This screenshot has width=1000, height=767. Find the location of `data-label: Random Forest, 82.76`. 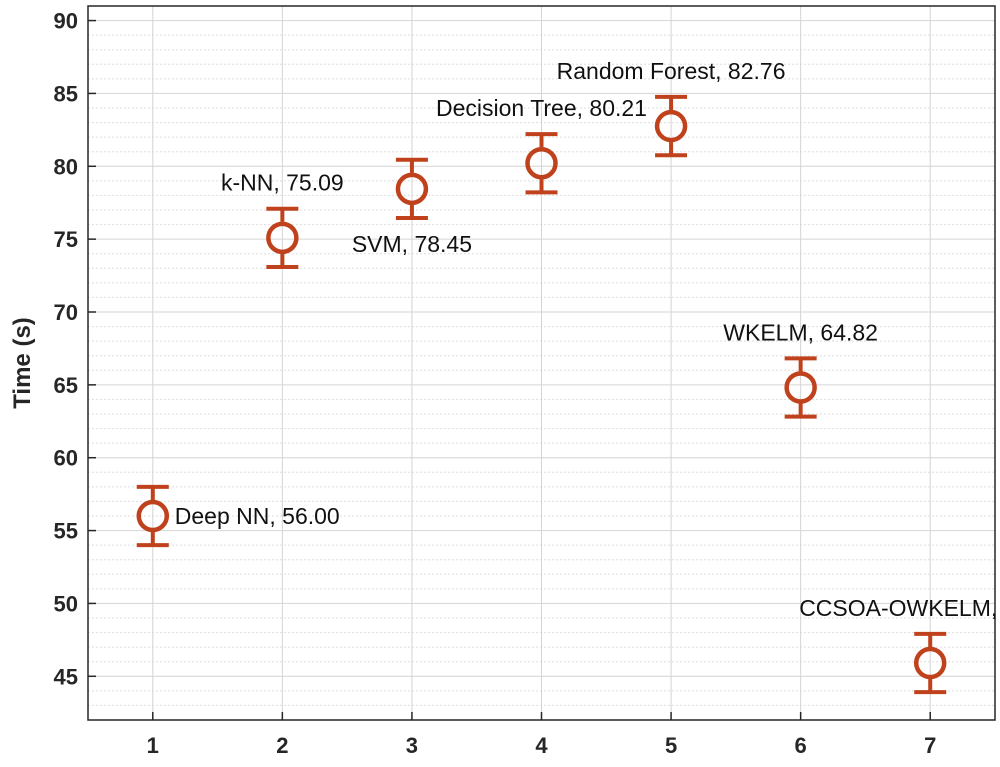

data-label: Random Forest, 82.76 is located at coordinates (671, 71).